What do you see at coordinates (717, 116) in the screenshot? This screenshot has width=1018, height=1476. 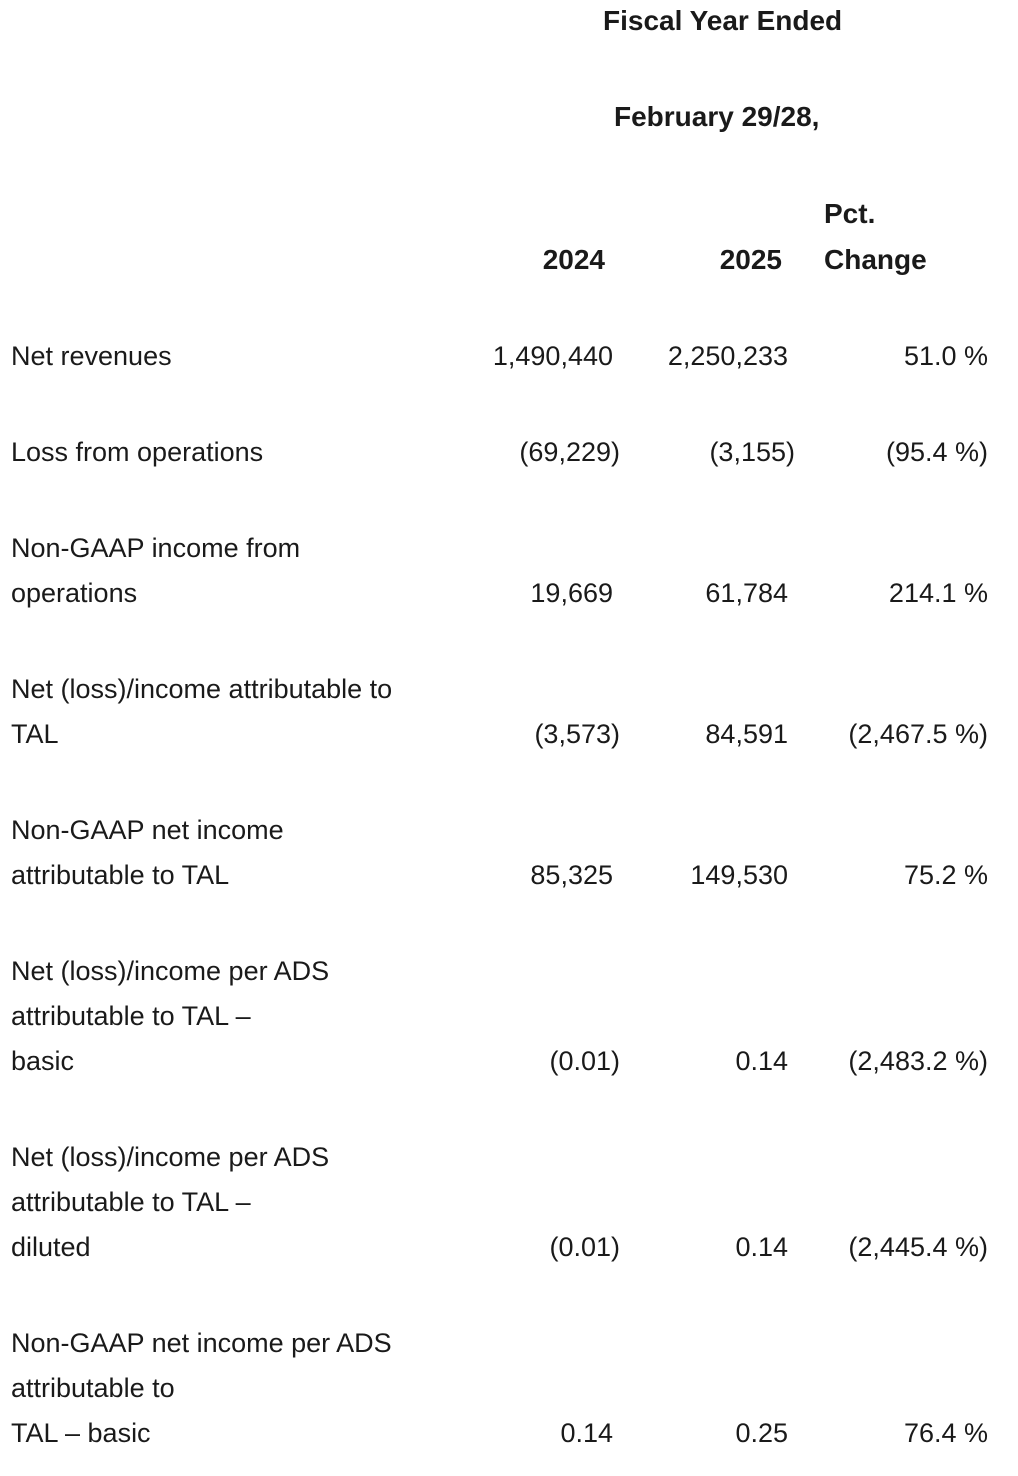 I see `header-february: February 29/28,` at bounding box center [717, 116].